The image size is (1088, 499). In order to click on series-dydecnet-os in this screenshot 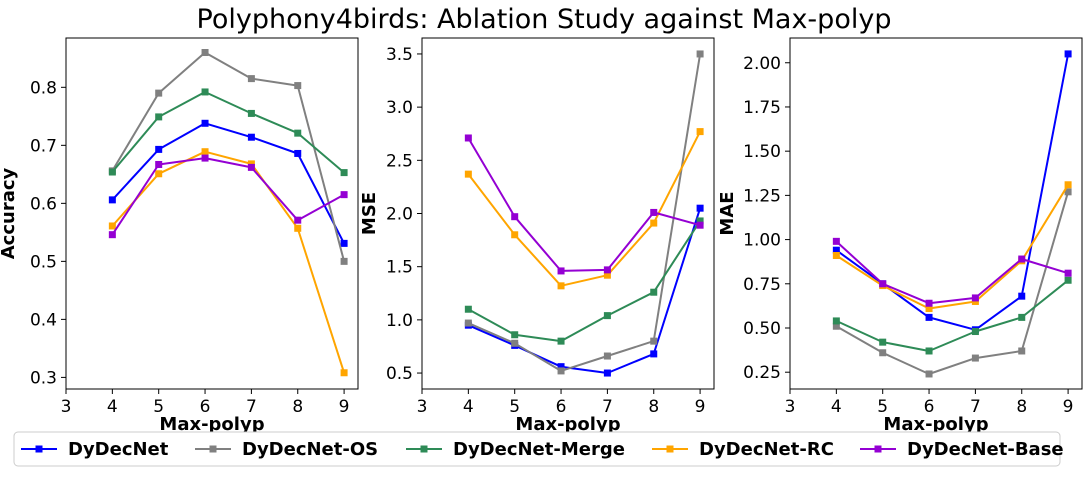, I will do `click(952, 283)`.